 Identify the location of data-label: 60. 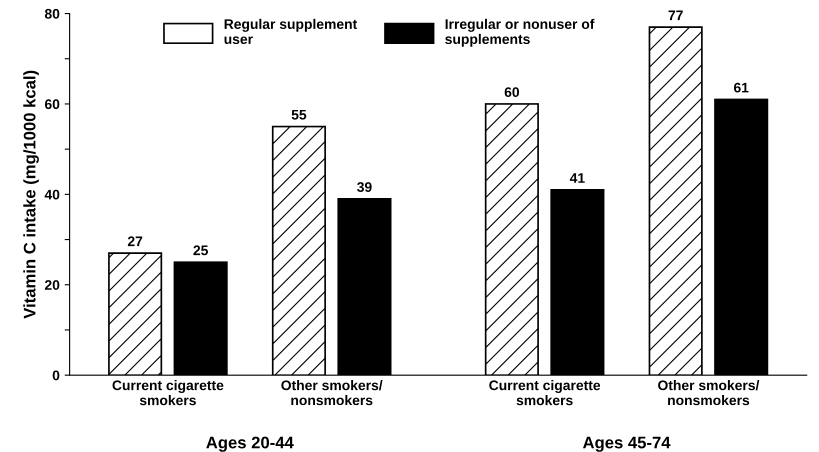
(512, 92).